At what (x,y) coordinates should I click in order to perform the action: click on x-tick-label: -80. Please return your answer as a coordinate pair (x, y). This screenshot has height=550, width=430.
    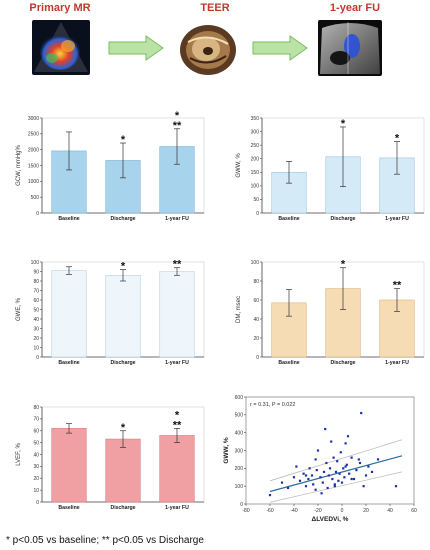
    Looking at the image, I should click on (245, 511).